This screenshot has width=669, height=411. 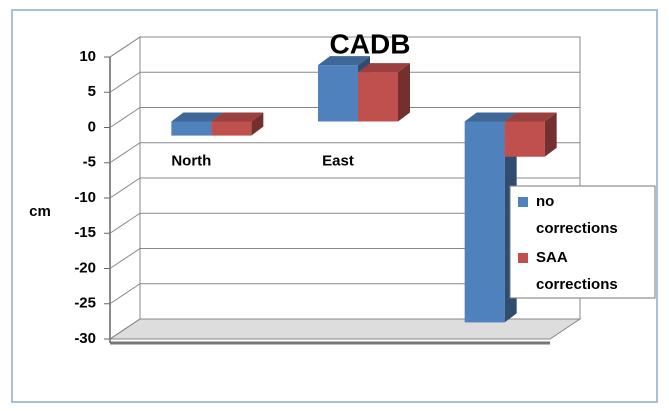 I want to click on y-tick-label: -30, so click(x=85, y=338).